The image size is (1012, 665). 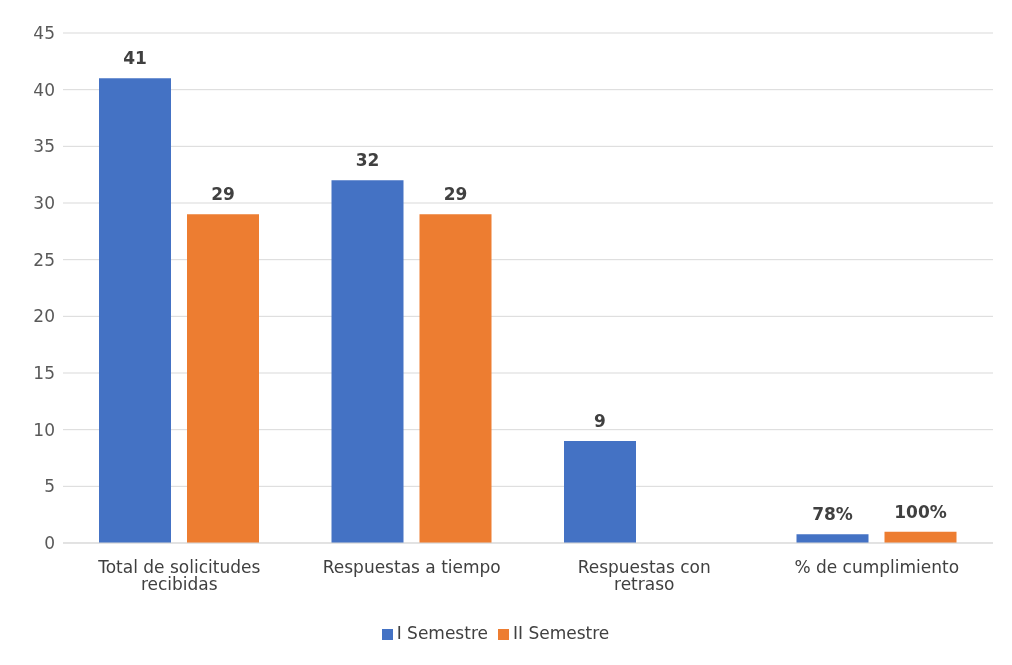 What do you see at coordinates (877, 567) in the screenshot?
I see `x-tick-label: % de cumplimiento` at bounding box center [877, 567].